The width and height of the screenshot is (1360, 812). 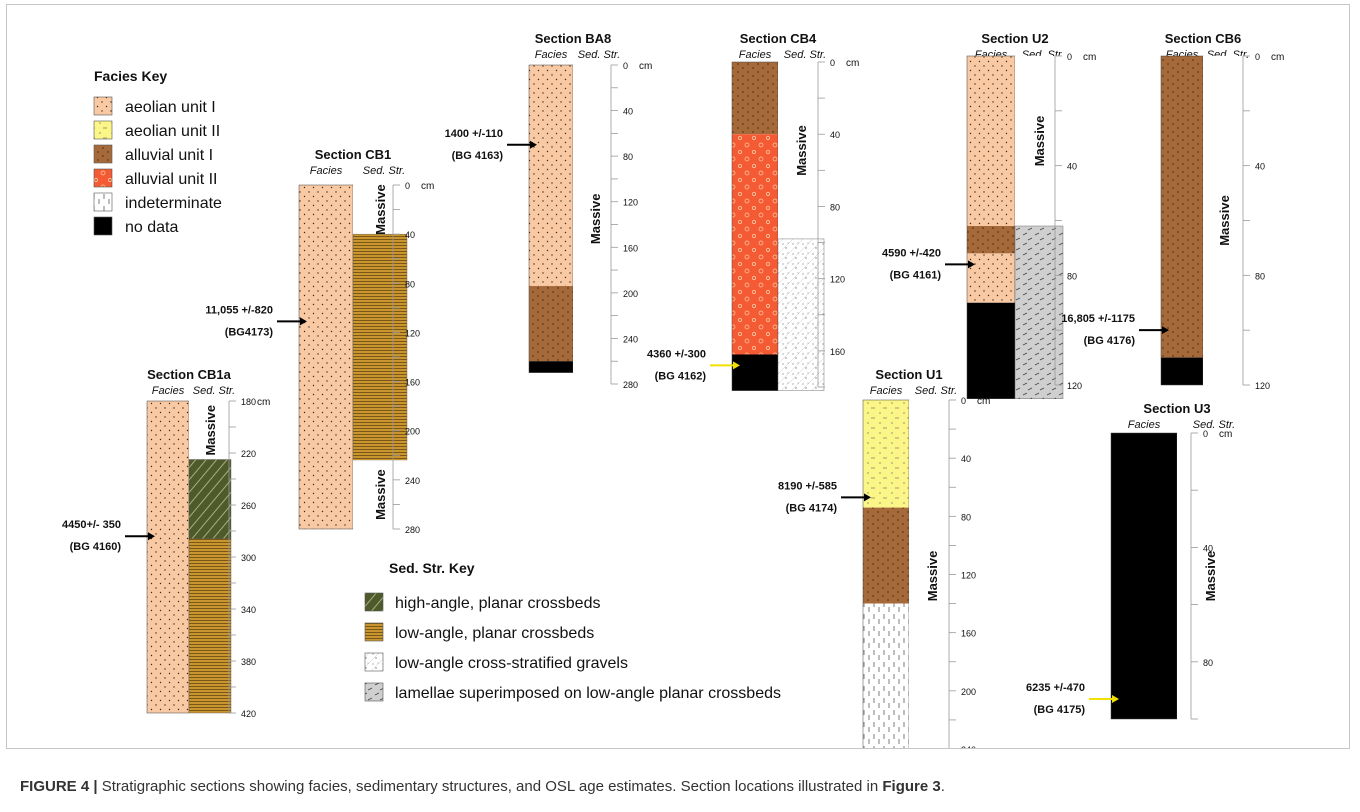 What do you see at coordinates (374, 662) in the screenshot?
I see `sed-swatch-gravels` at bounding box center [374, 662].